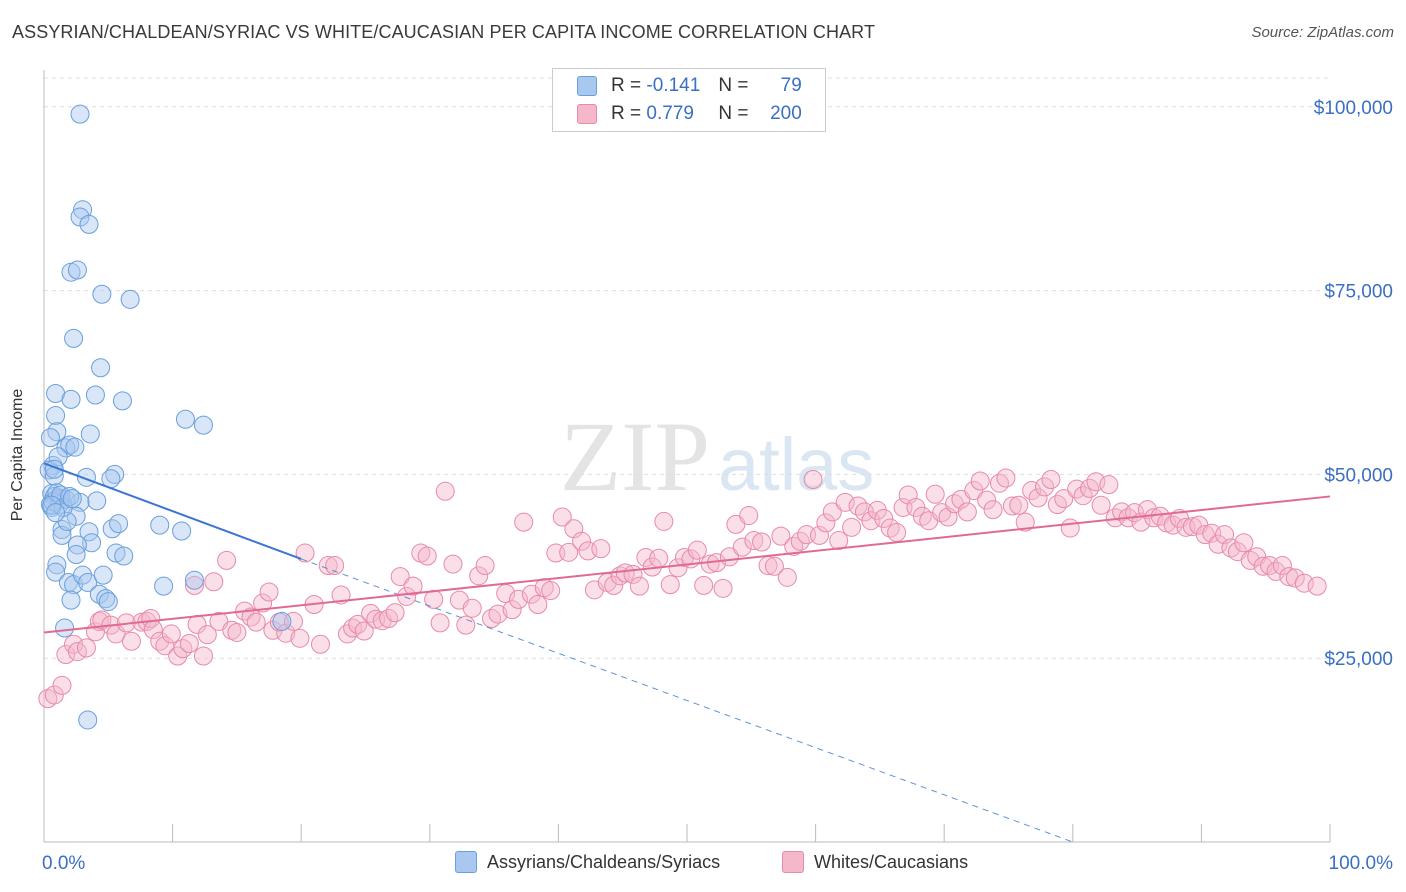  Describe the element at coordinates (791, 85) in the screenshot. I see `legend-n-value-assyrians: 79` at that location.